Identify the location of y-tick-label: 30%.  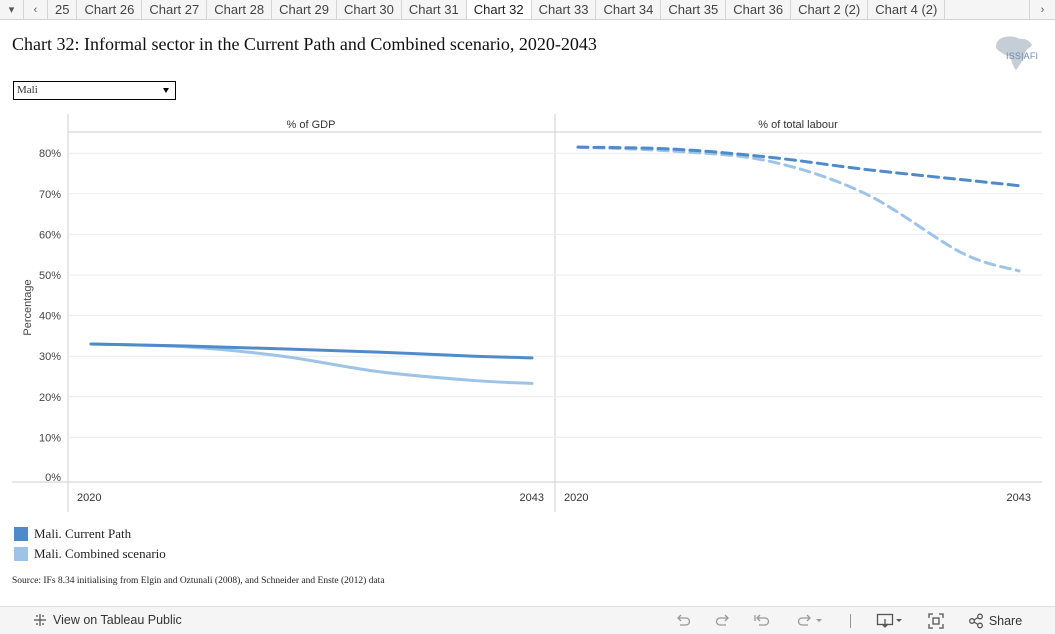
(50, 357).